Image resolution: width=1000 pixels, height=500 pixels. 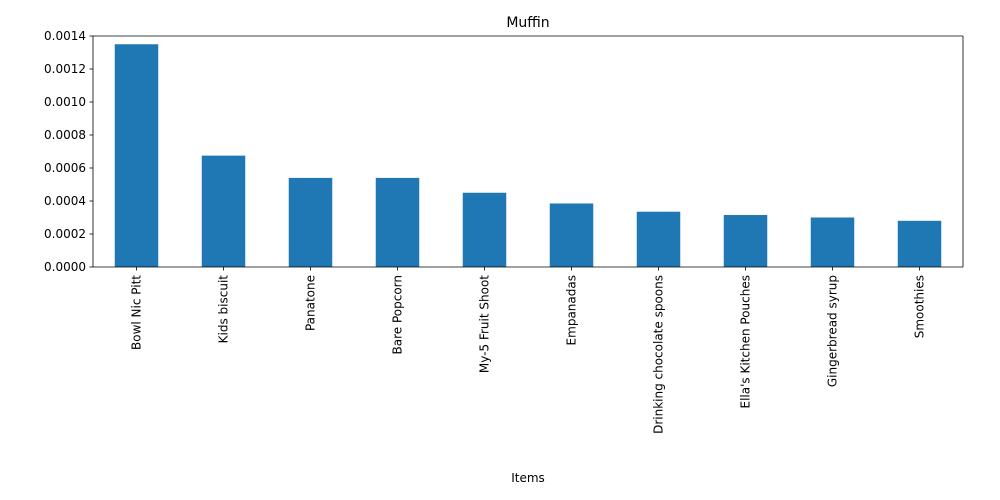 I want to click on x-tick-label: Ella's Kitchen Pouches, so click(x=746, y=341).